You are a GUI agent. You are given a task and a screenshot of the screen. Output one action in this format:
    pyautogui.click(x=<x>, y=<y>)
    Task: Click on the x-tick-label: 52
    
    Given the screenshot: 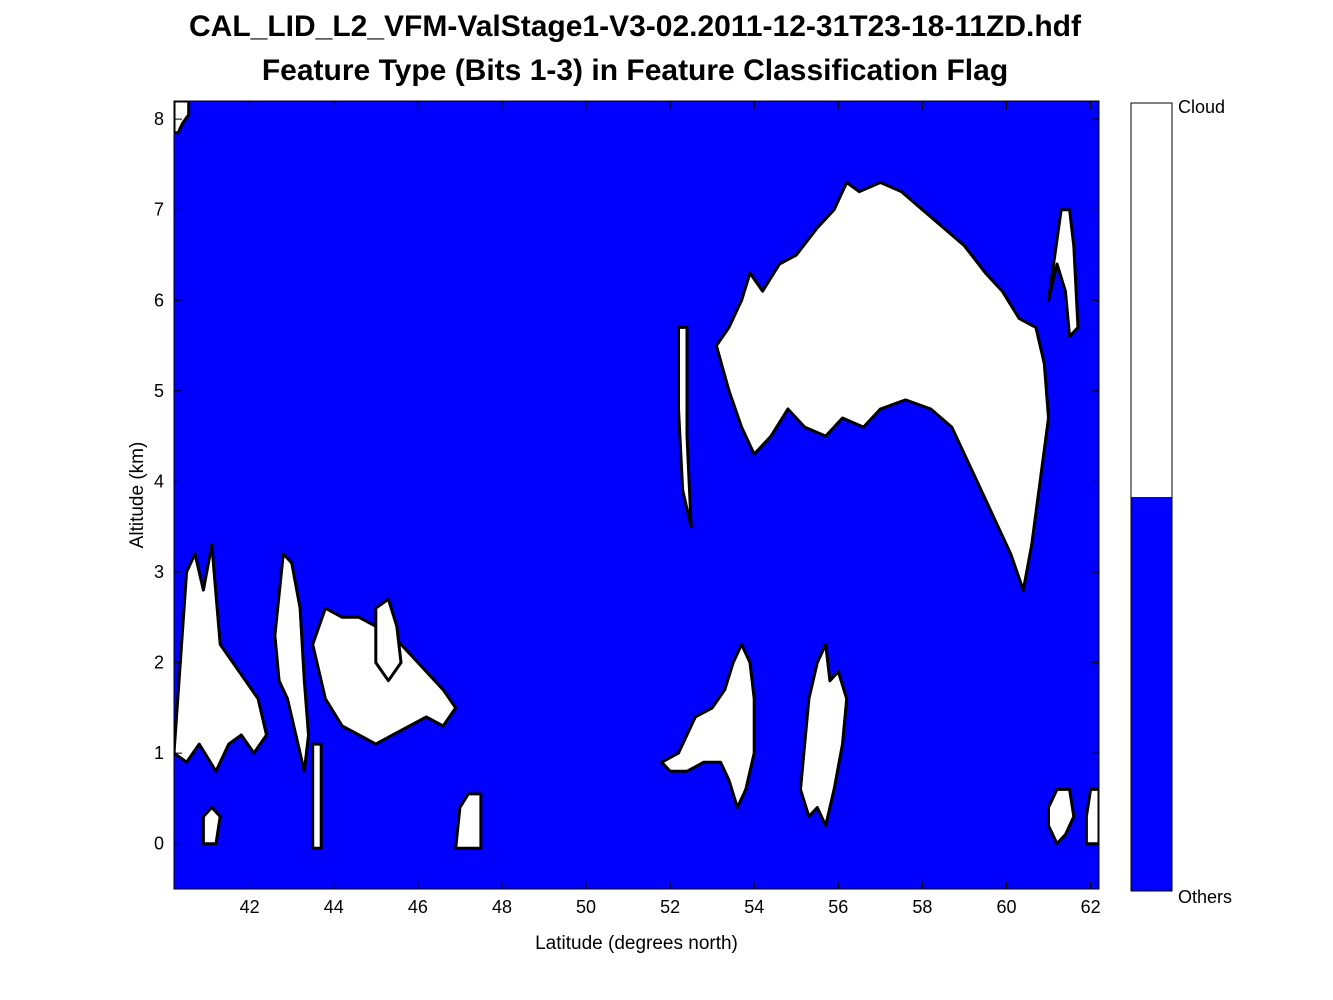 What is the action you would take?
    pyautogui.click(x=670, y=907)
    